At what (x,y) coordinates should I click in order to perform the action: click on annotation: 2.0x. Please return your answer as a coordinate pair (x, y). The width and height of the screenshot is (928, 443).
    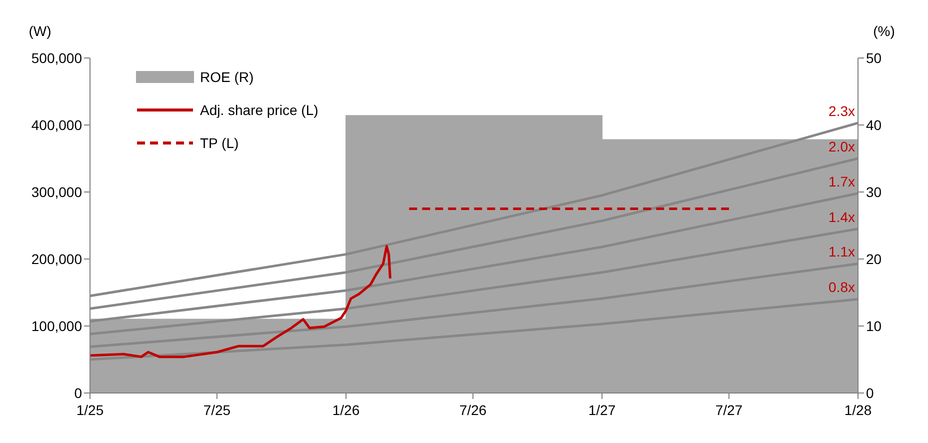
    Looking at the image, I should click on (841, 146).